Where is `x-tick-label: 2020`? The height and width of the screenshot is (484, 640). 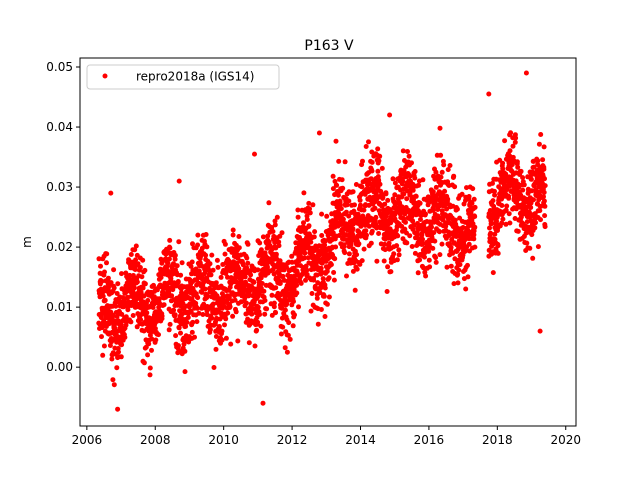 x-tick-label: 2020 is located at coordinates (565, 440).